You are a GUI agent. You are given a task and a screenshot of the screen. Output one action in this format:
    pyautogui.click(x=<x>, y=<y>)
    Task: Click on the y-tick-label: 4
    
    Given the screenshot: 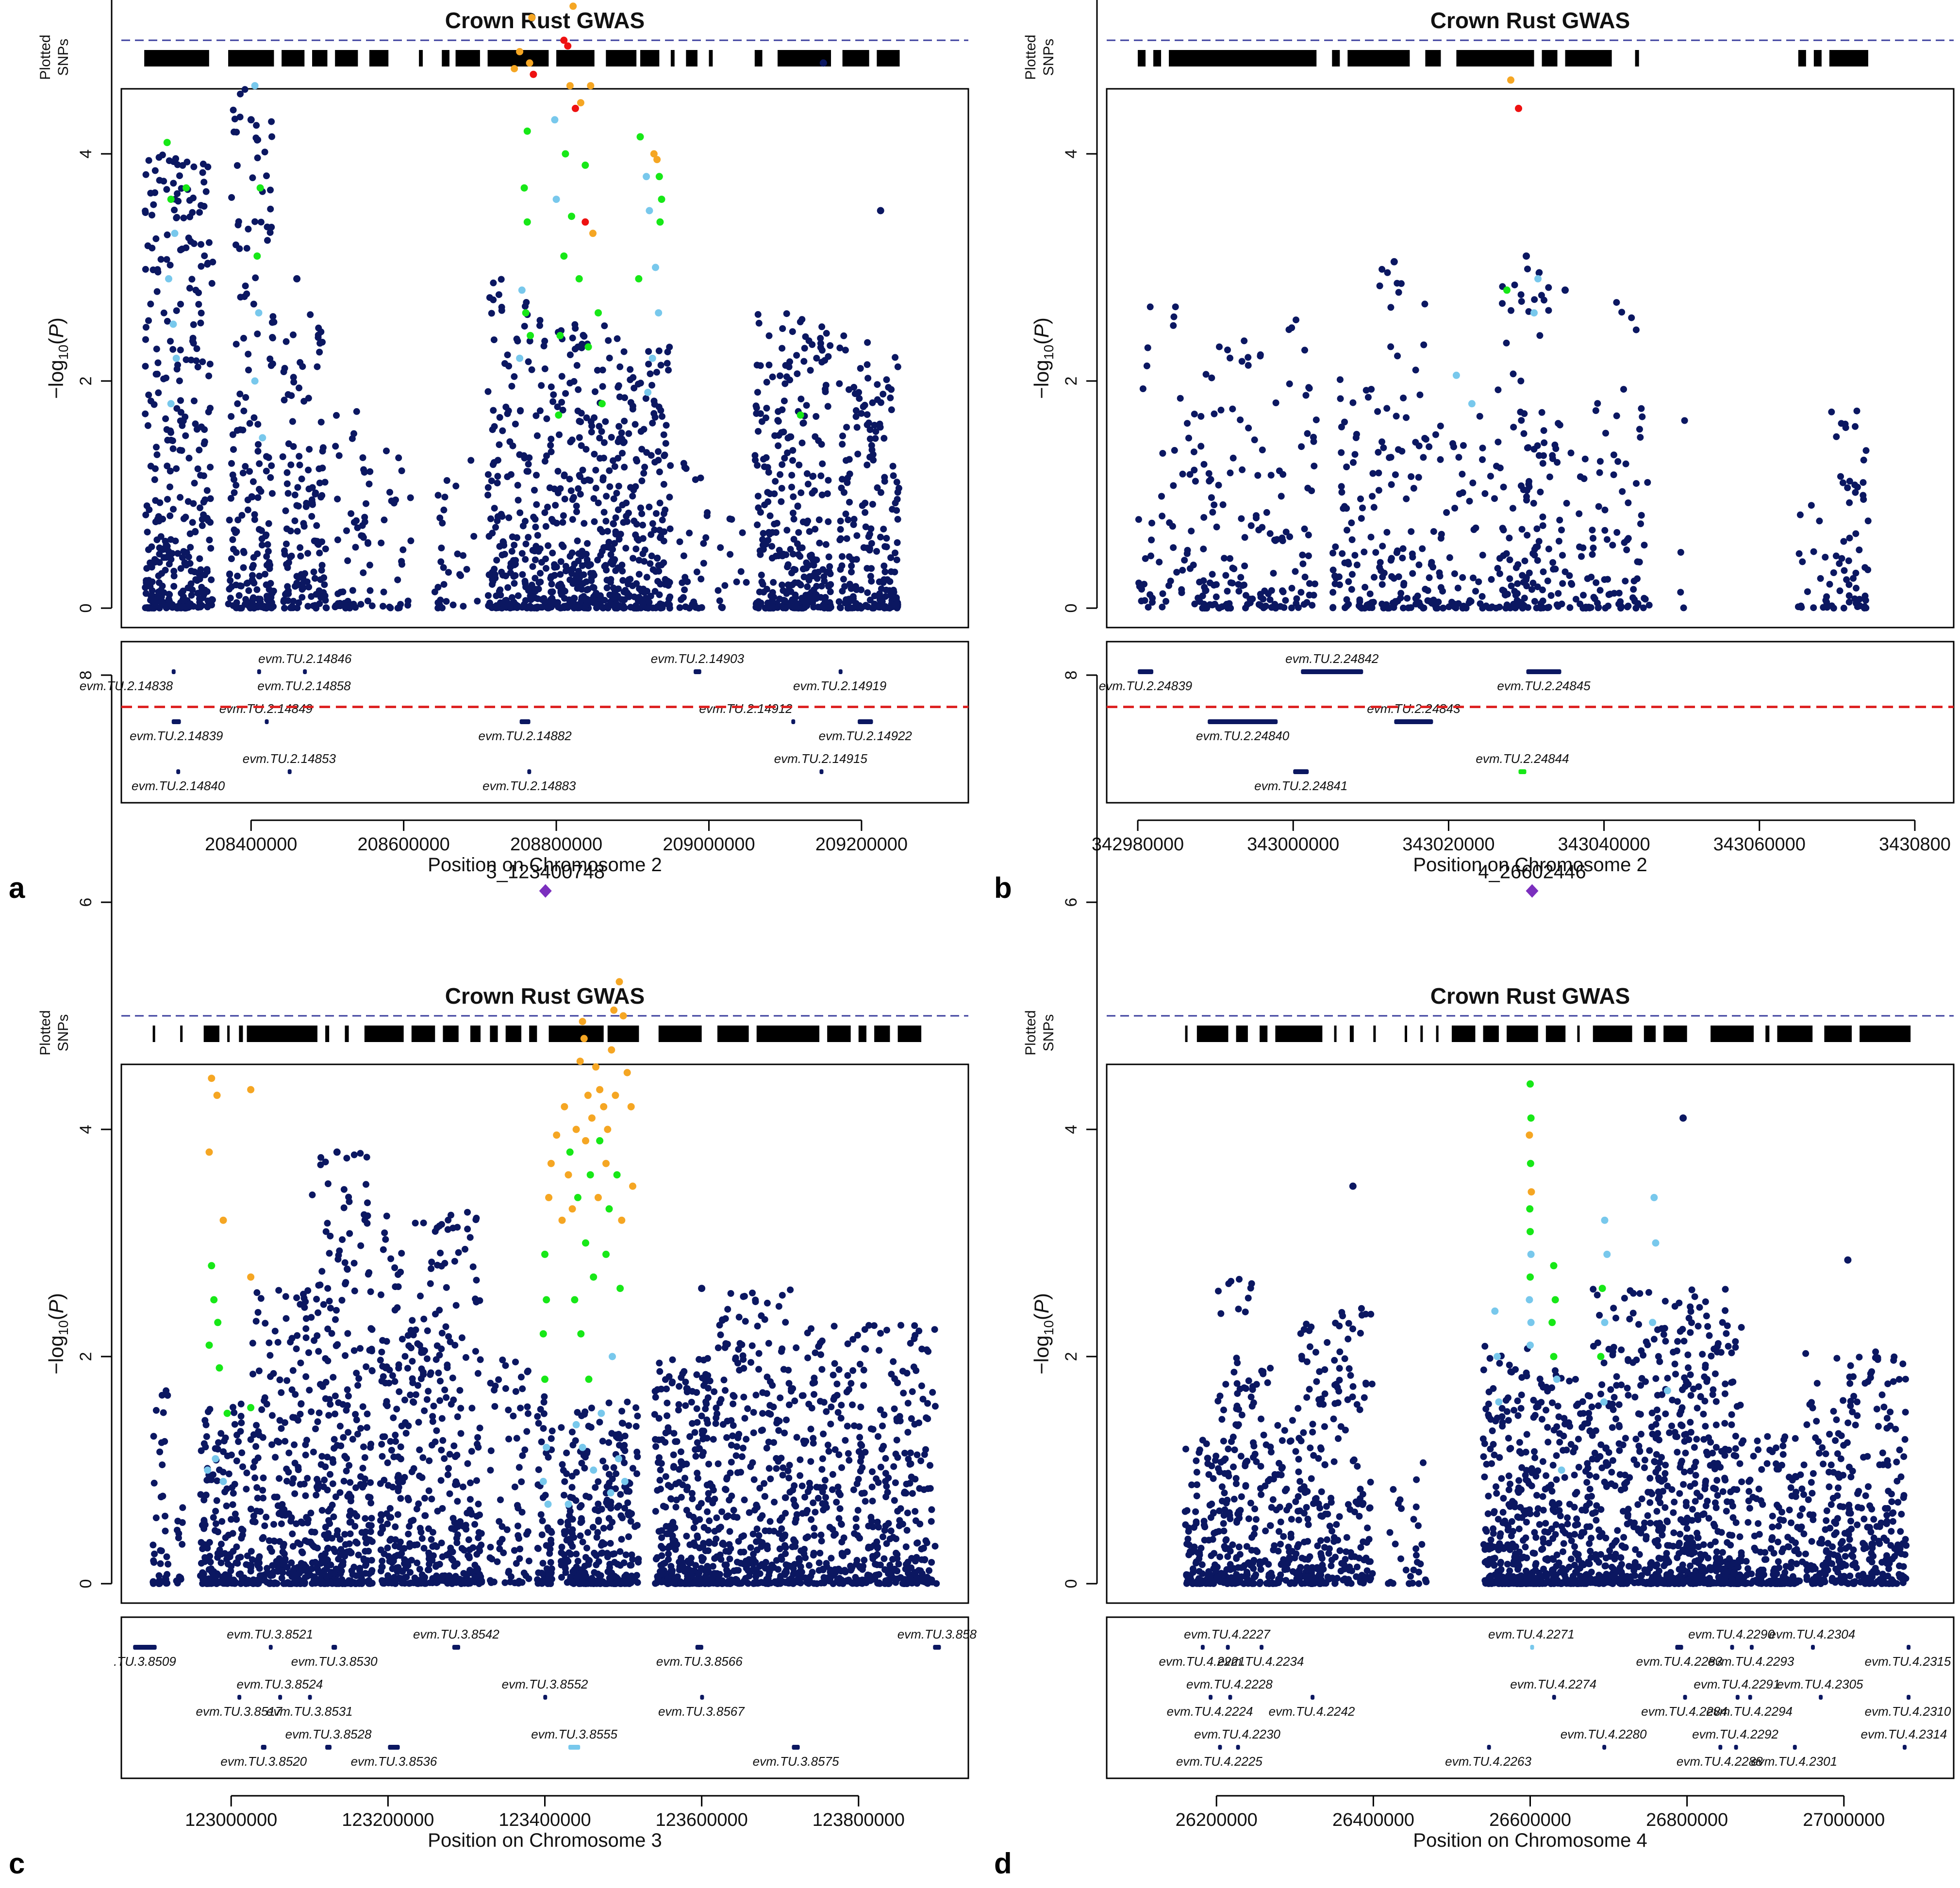 What is the action you would take?
    pyautogui.click(x=86, y=154)
    